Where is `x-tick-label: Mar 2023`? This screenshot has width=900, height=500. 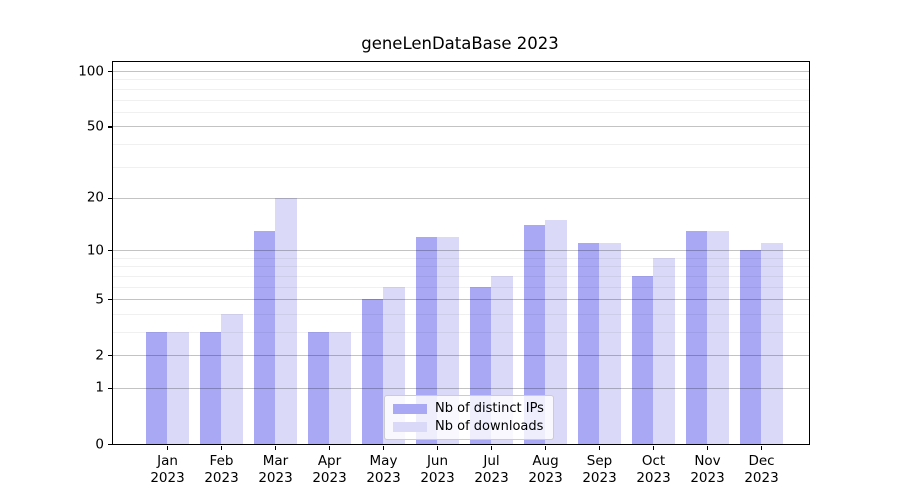
x-tick-label: Mar 2023 is located at coordinates (275, 469).